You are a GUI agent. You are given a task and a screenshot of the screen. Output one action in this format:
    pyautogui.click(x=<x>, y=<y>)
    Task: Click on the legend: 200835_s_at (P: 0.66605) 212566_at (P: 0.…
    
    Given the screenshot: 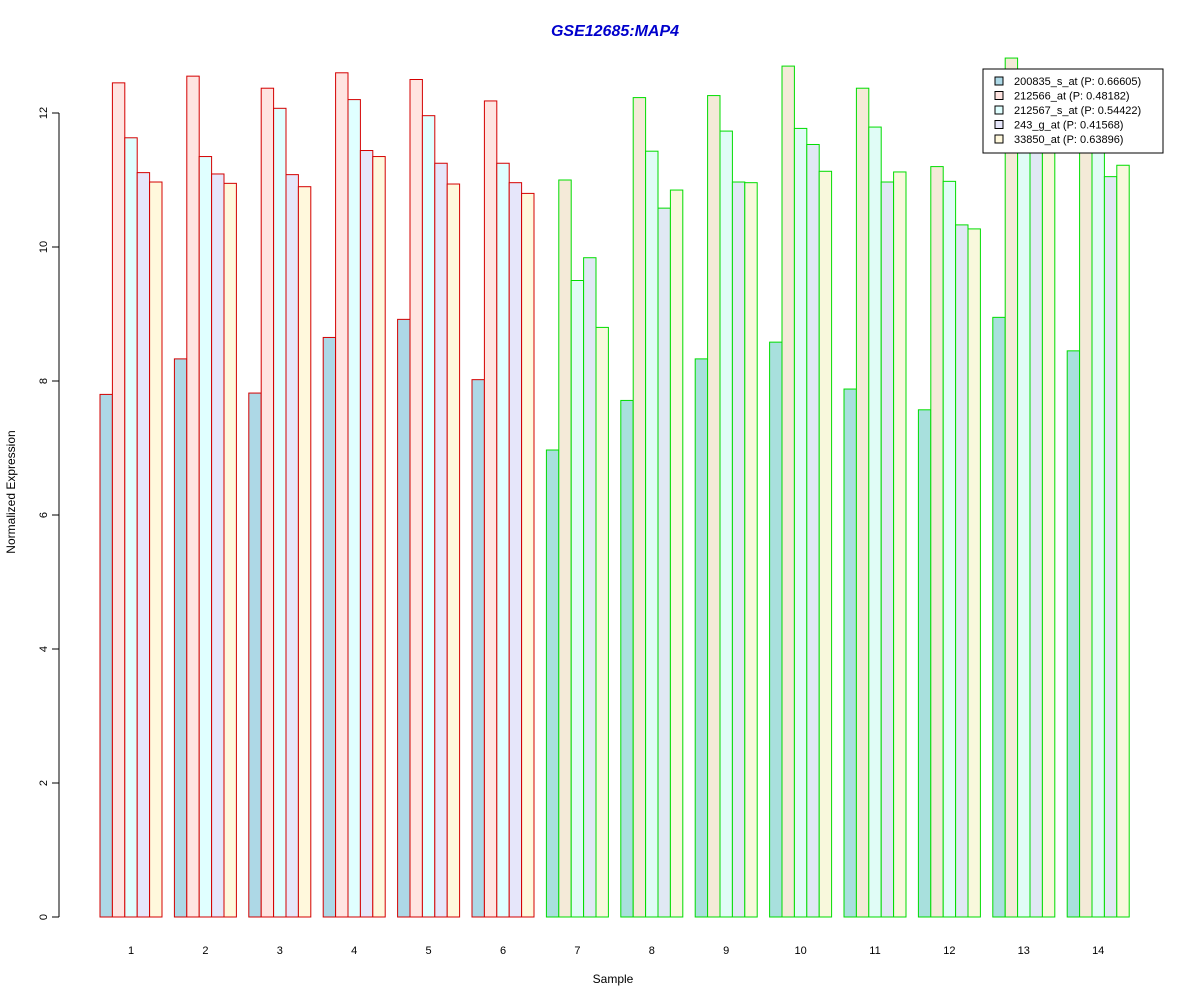 What is the action you would take?
    pyautogui.click(x=1073, y=111)
    